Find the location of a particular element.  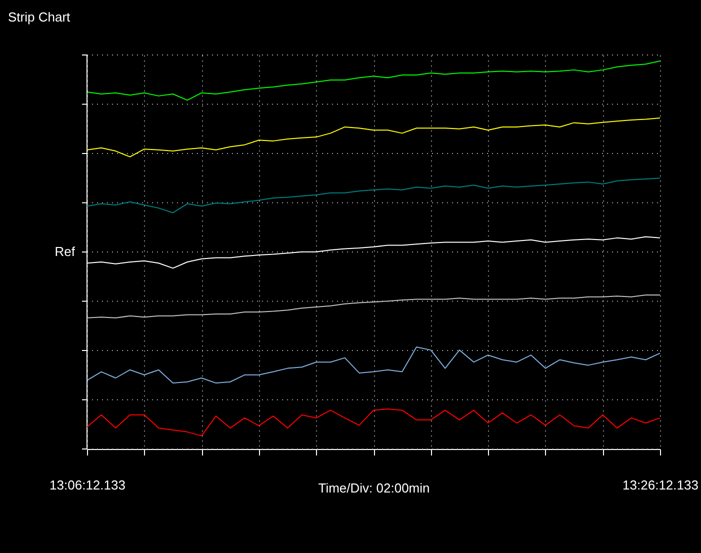

x-tick-label: 13:06:12.133 is located at coordinates (88, 485).